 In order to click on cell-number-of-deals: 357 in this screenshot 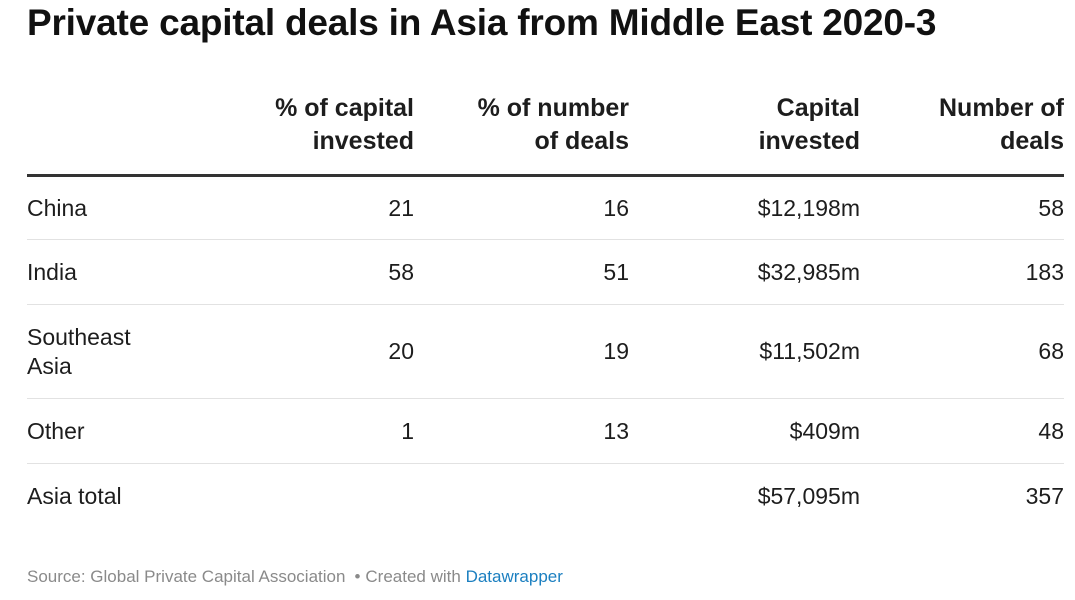, I will do `click(1044, 495)`.